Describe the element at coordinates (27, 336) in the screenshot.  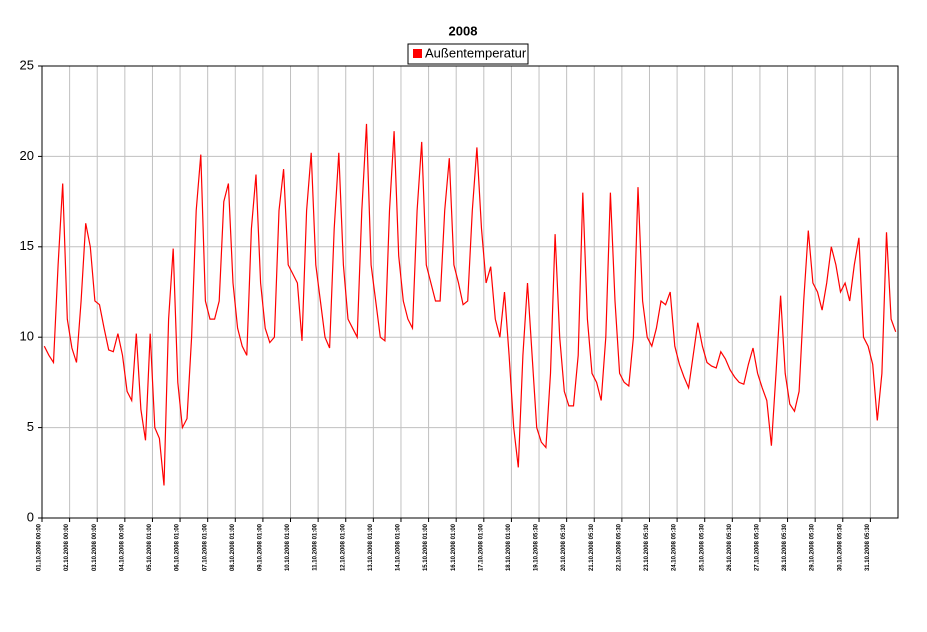
I see `y-tick-label: 10` at that location.